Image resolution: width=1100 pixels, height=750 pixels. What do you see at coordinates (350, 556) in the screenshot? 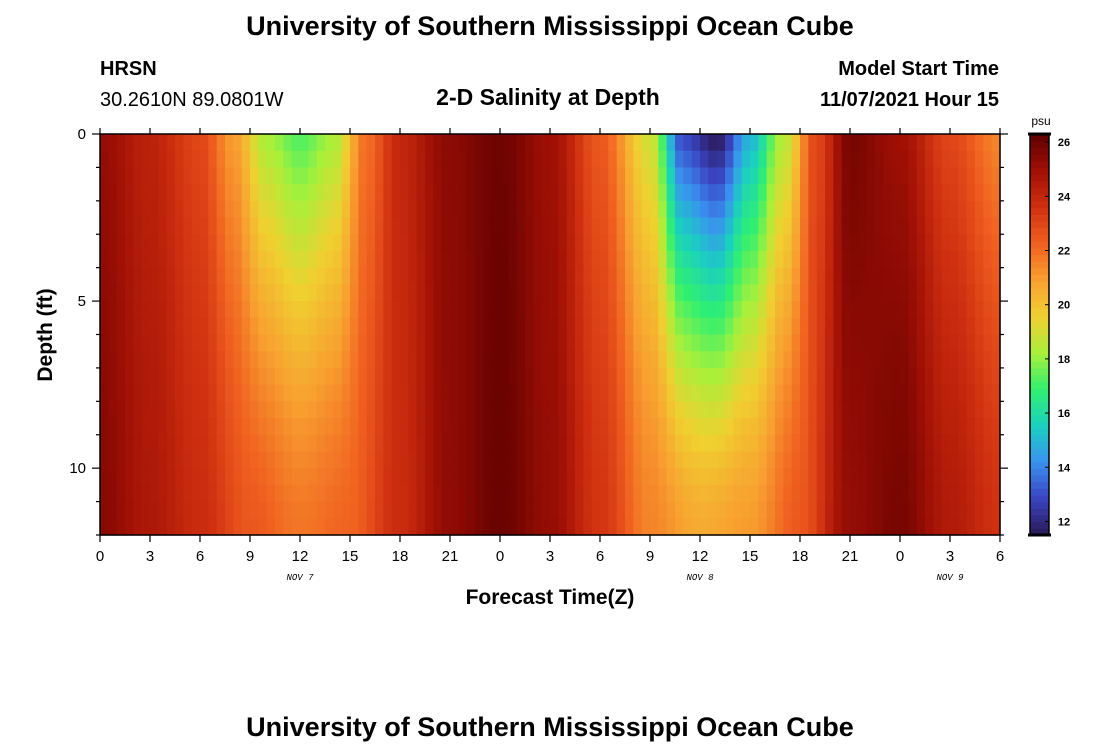
I see `x-tick-label: 15` at bounding box center [350, 556].